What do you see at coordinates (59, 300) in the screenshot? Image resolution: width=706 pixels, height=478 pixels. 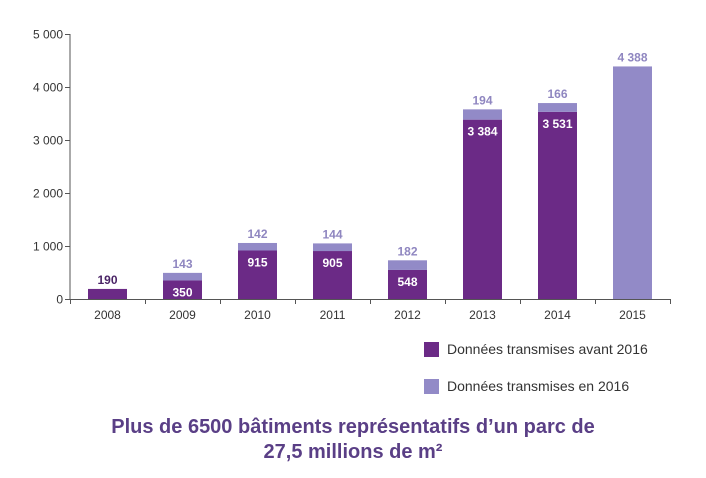 I see `y-tick-label: 0` at bounding box center [59, 300].